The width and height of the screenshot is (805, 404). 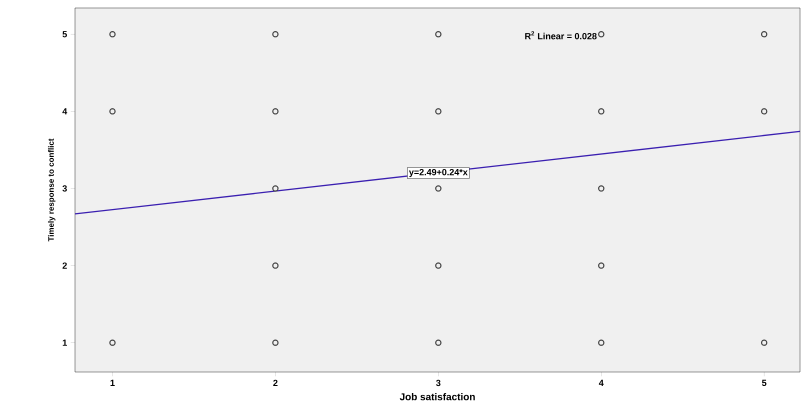 What do you see at coordinates (438, 383) in the screenshot?
I see `x-tick-label: 3` at bounding box center [438, 383].